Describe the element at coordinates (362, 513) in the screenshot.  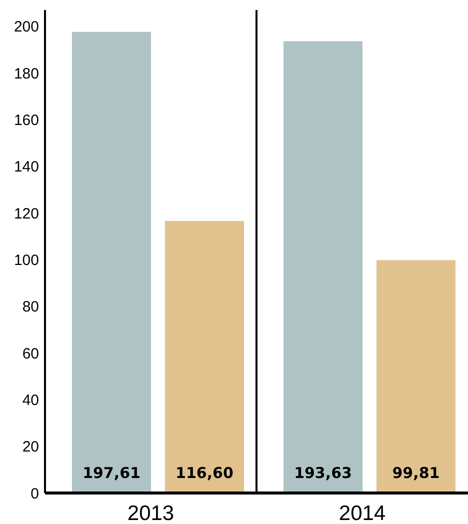
I see `x-tick-label: 2014` at that location.